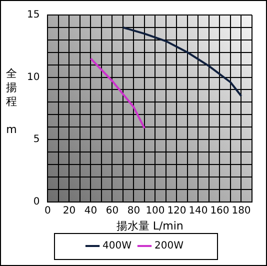  Describe the element at coordinates (47, 210) in the screenshot. I see `x-tick-label: 0` at that location.